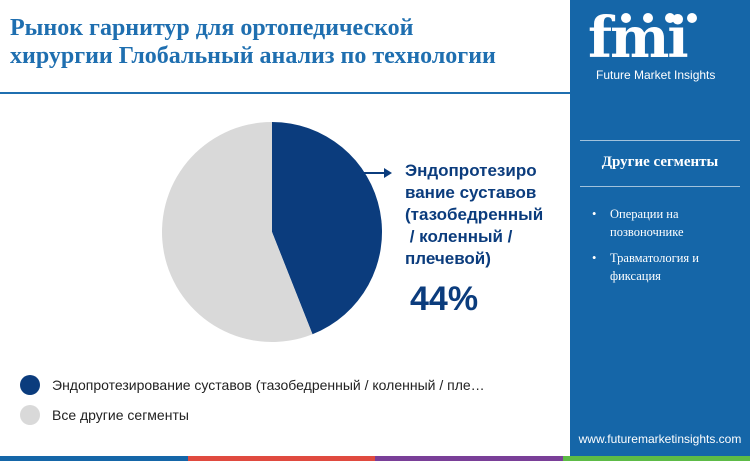 Image resolution: width=750 pixels, height=461 pixels. What do you see at coordinates (469, 458) in the screenshot?
I see `bar-segment-purple` at bounding box center [469, 458].